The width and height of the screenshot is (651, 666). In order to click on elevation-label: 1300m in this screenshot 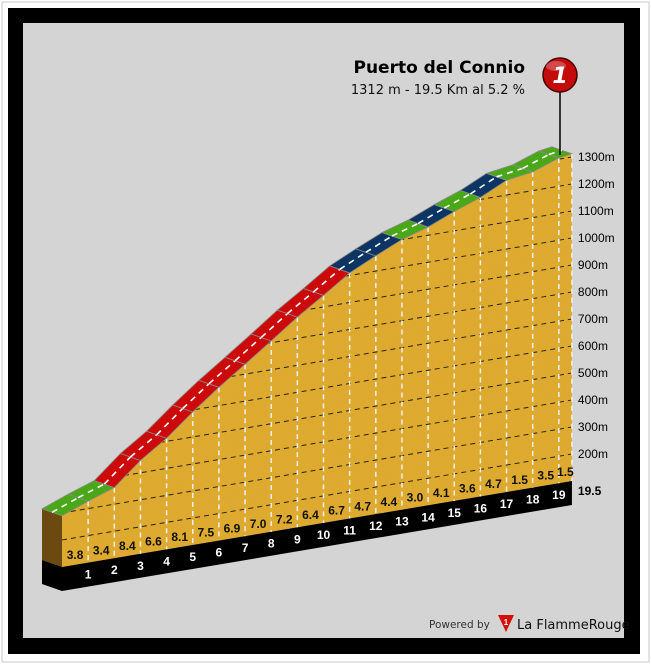, I will do `click(596, 157)`.